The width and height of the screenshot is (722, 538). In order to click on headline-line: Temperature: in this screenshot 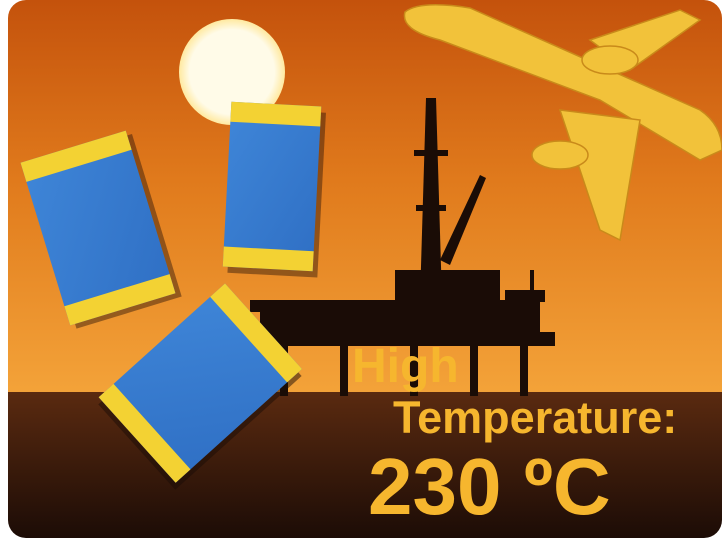, I will do `click(535, 417)`.